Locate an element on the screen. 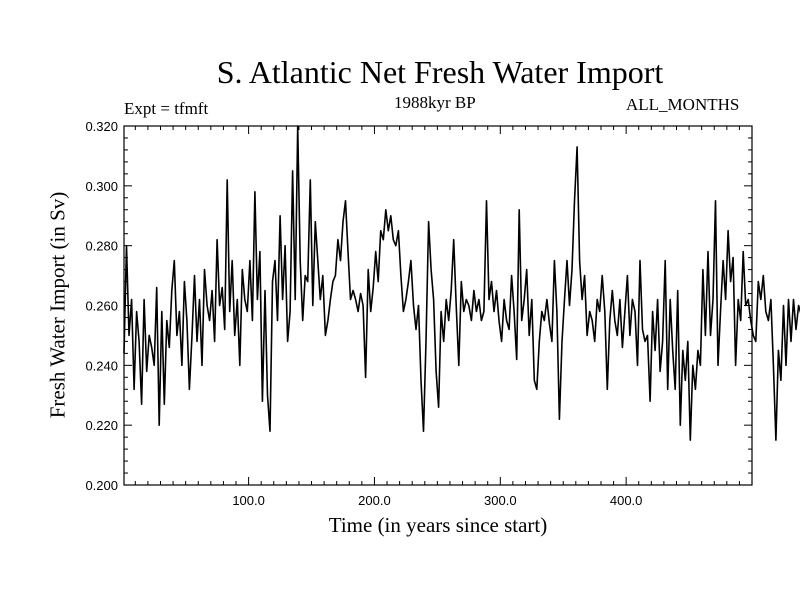 The height and width of the screenshot is (600, 800). y-tick-label: 0.200 is located at coordinates (101, 485).